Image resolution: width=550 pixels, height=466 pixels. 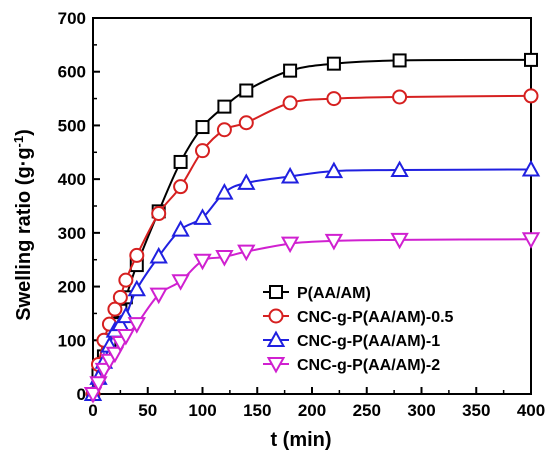 I want to click on y-tick-label: 500, so click(x=72, y=125).